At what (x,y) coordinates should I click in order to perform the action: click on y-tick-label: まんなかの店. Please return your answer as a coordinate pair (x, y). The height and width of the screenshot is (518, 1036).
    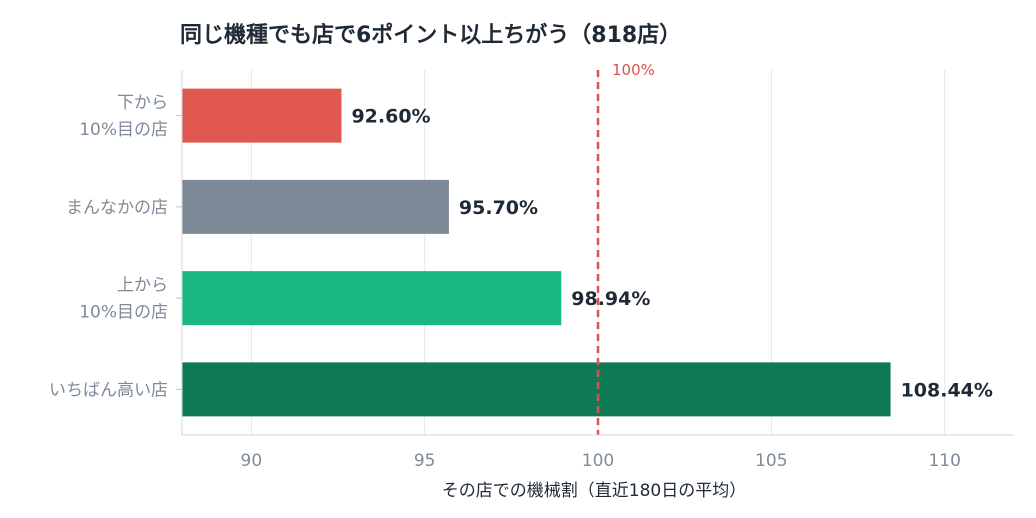
    Looking at the image, I should click on (117, 208).